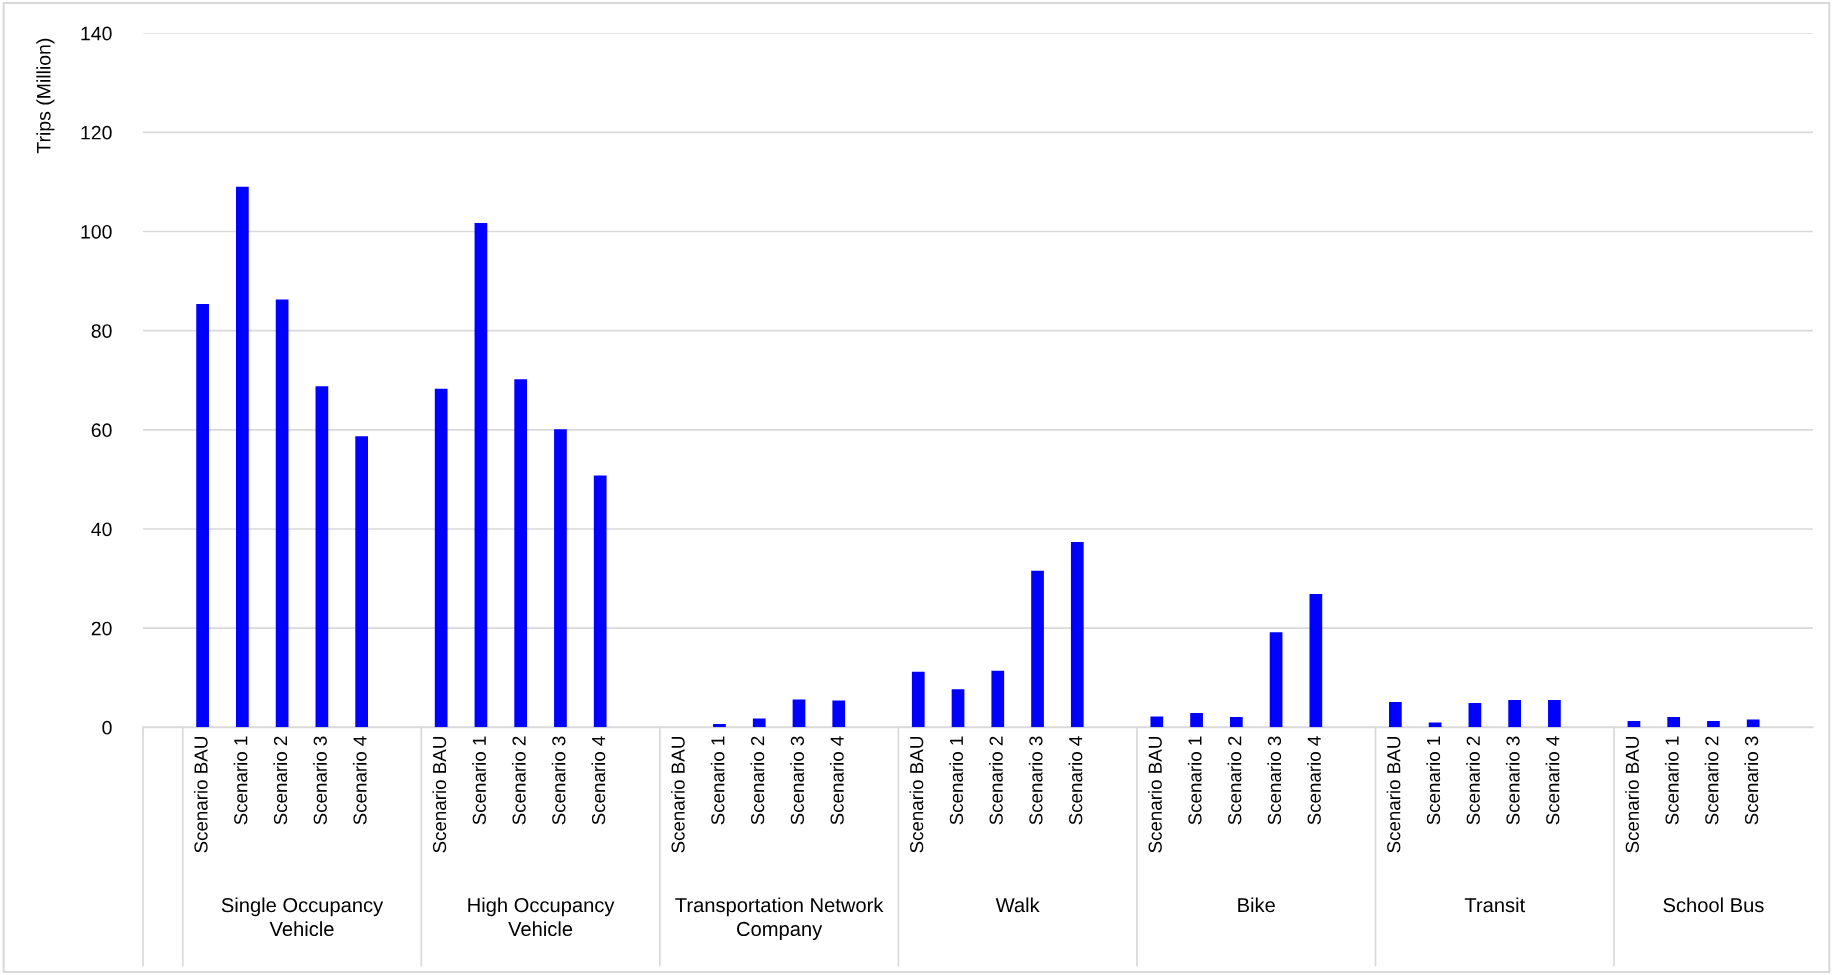  What do you see at coordinates (101, 430) in the screenshot?
I see `y-tick-label: 60` at bounding box center [101, 430].